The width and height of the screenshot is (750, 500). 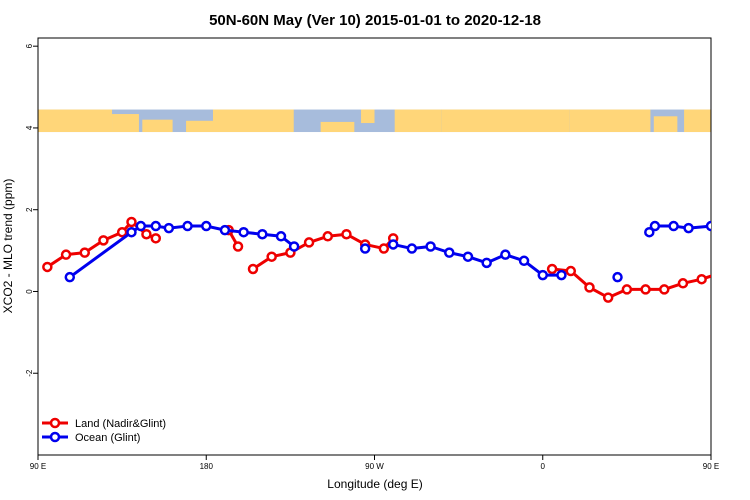 I want to click on y-tick-label: 6, so click(x=29, y=45).